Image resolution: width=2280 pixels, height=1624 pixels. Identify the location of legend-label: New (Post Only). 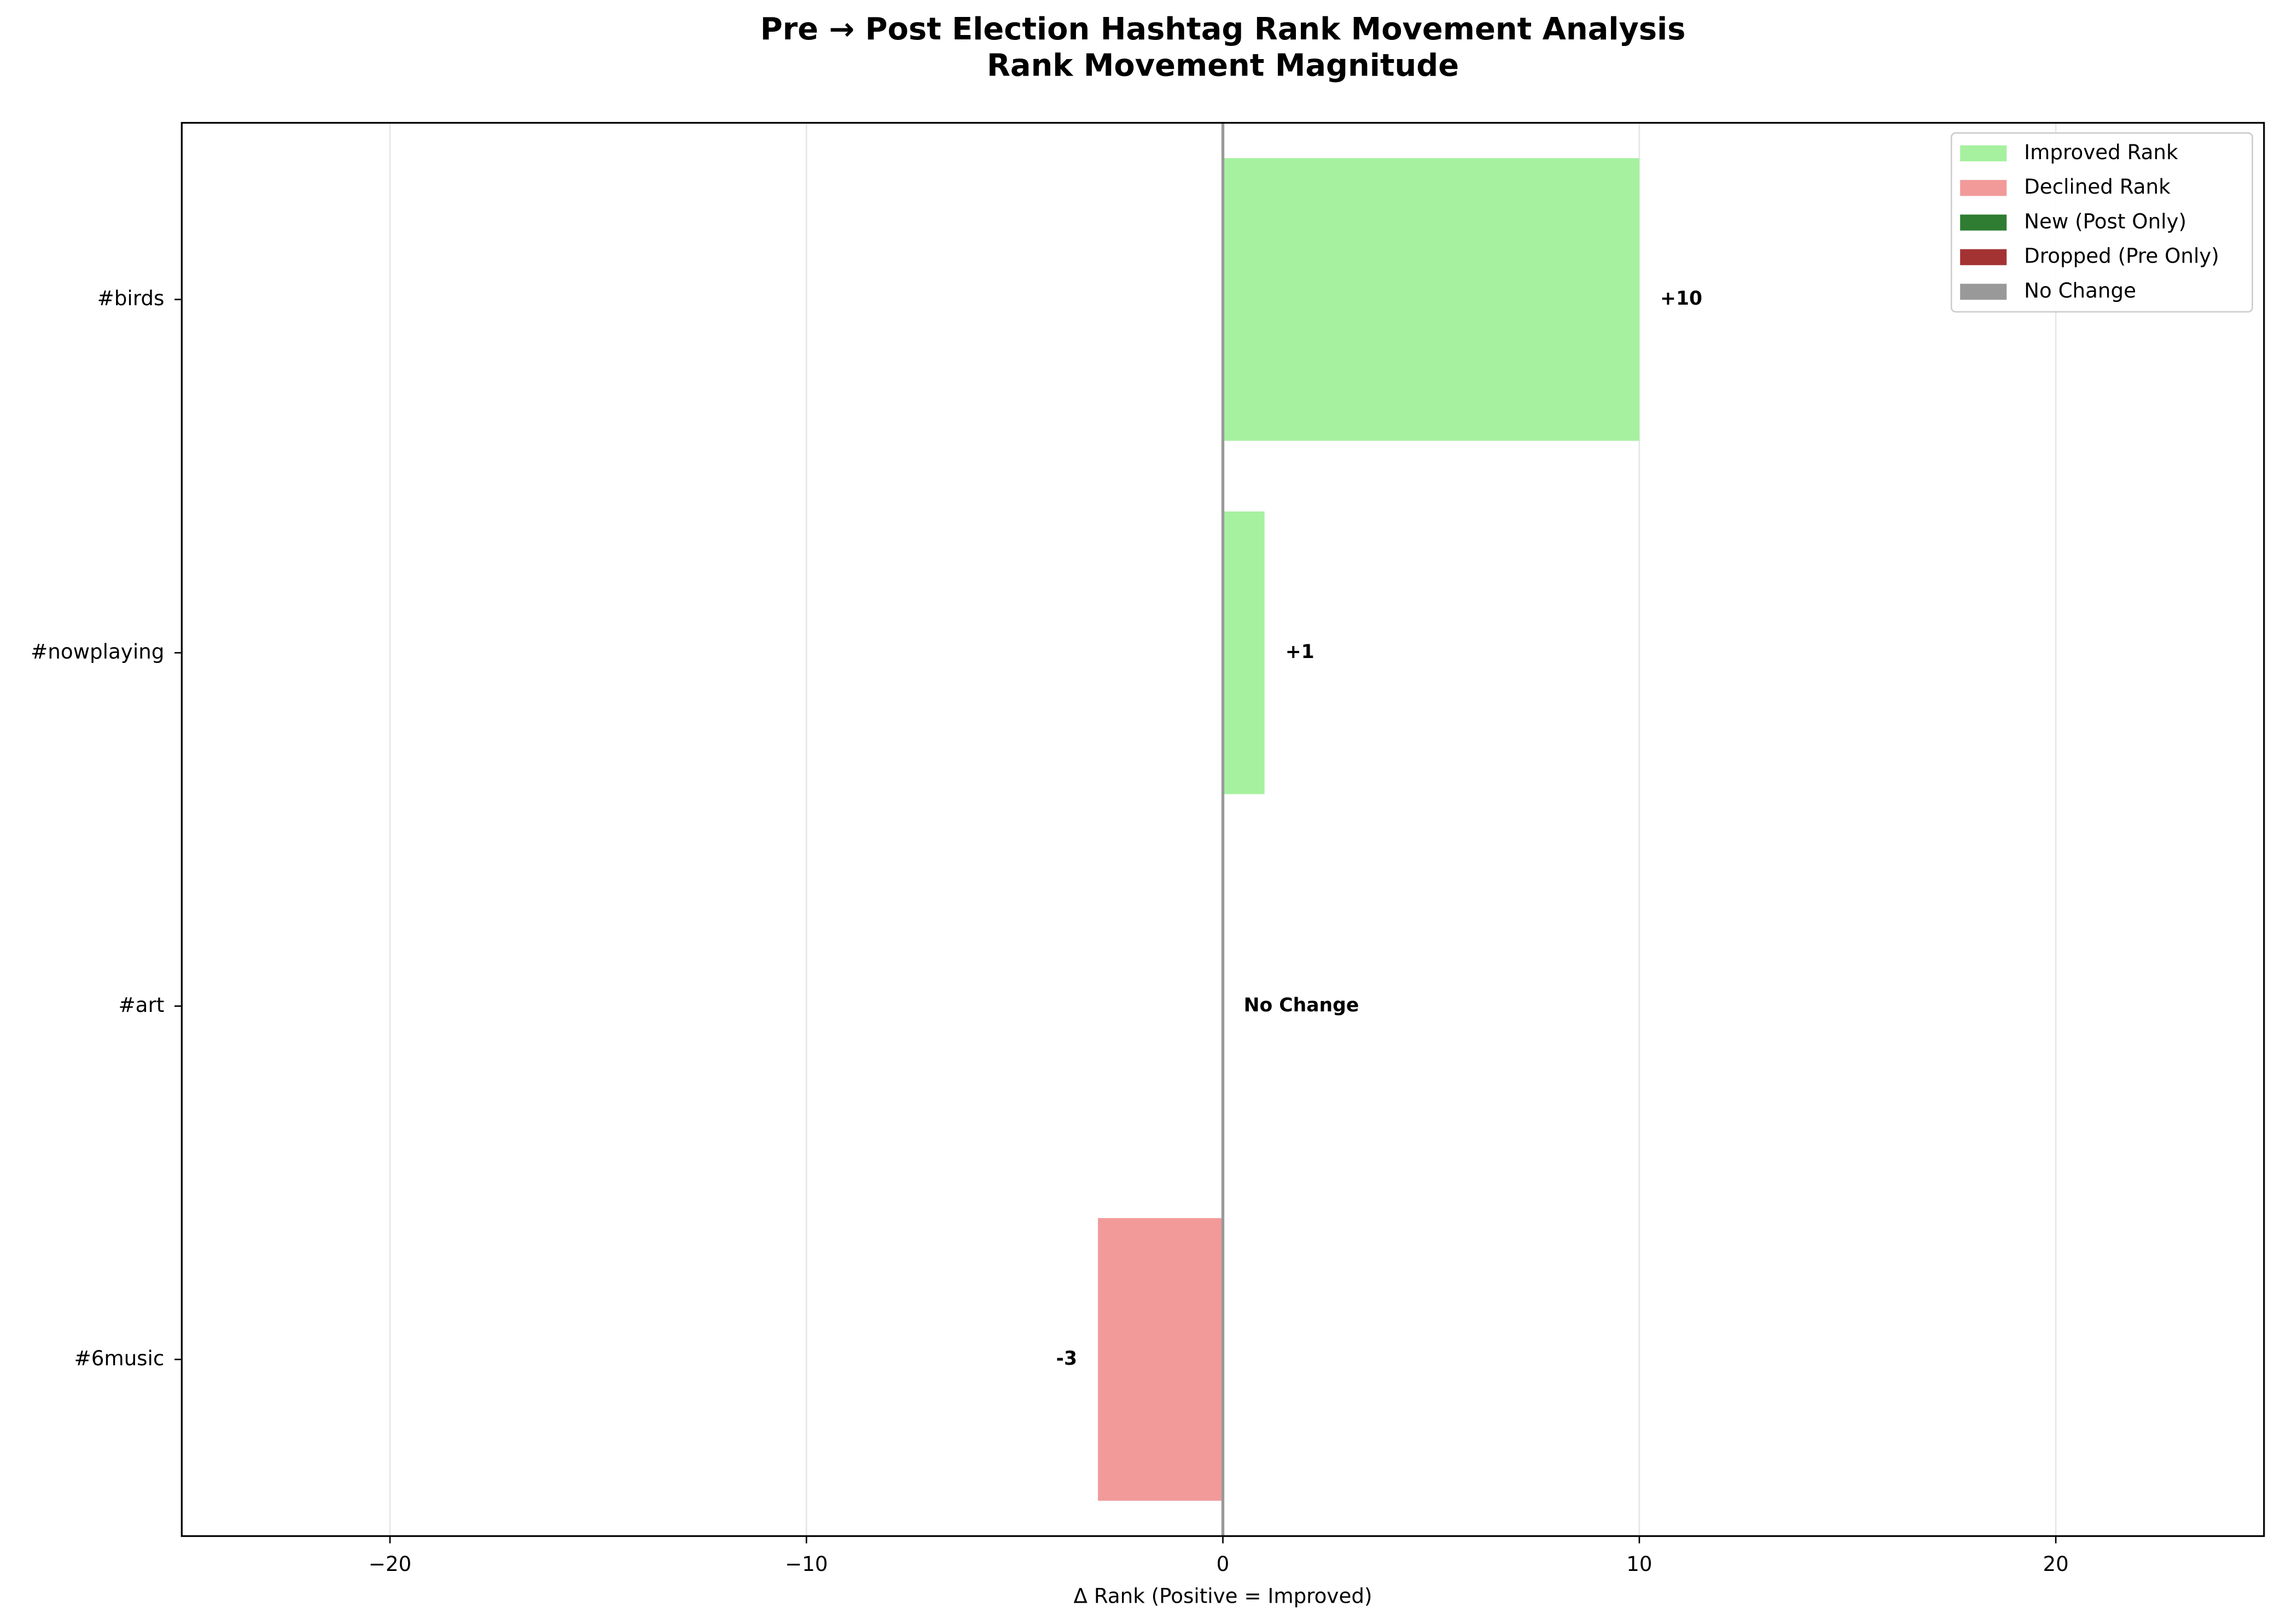
(2105, 221).